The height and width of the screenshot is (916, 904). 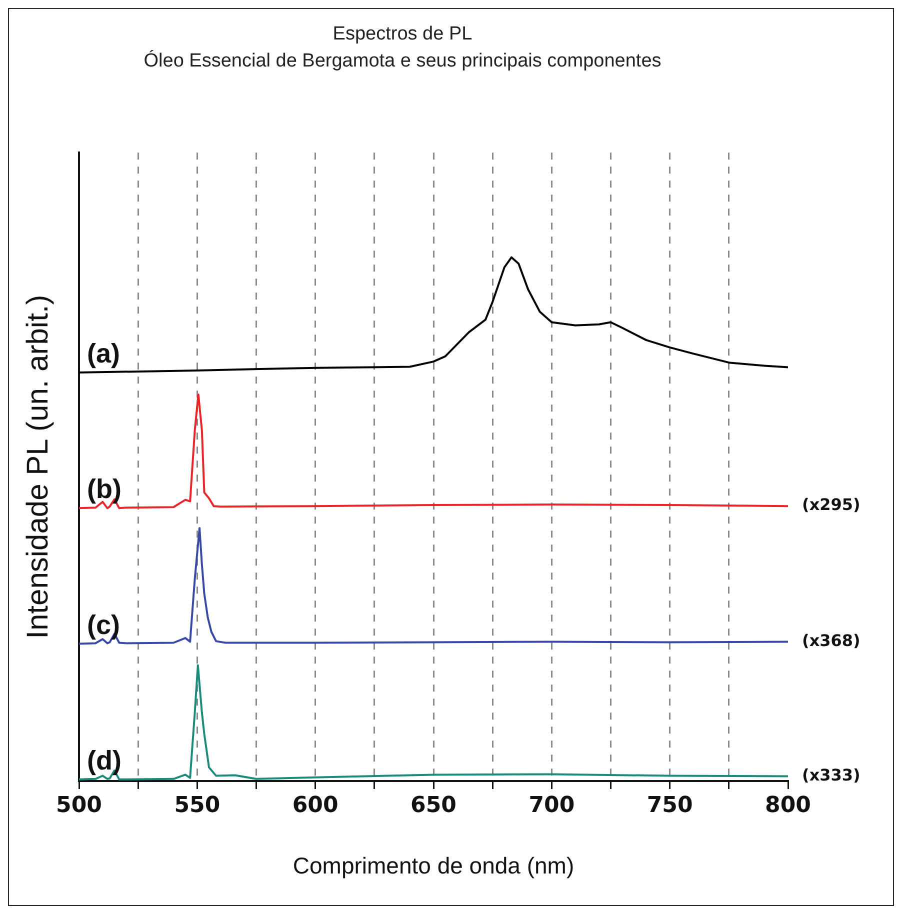 What do you see at coordinates (103, 625) in the screenshot?
I see `series-label: (c)` at bounding box center [103, 625].